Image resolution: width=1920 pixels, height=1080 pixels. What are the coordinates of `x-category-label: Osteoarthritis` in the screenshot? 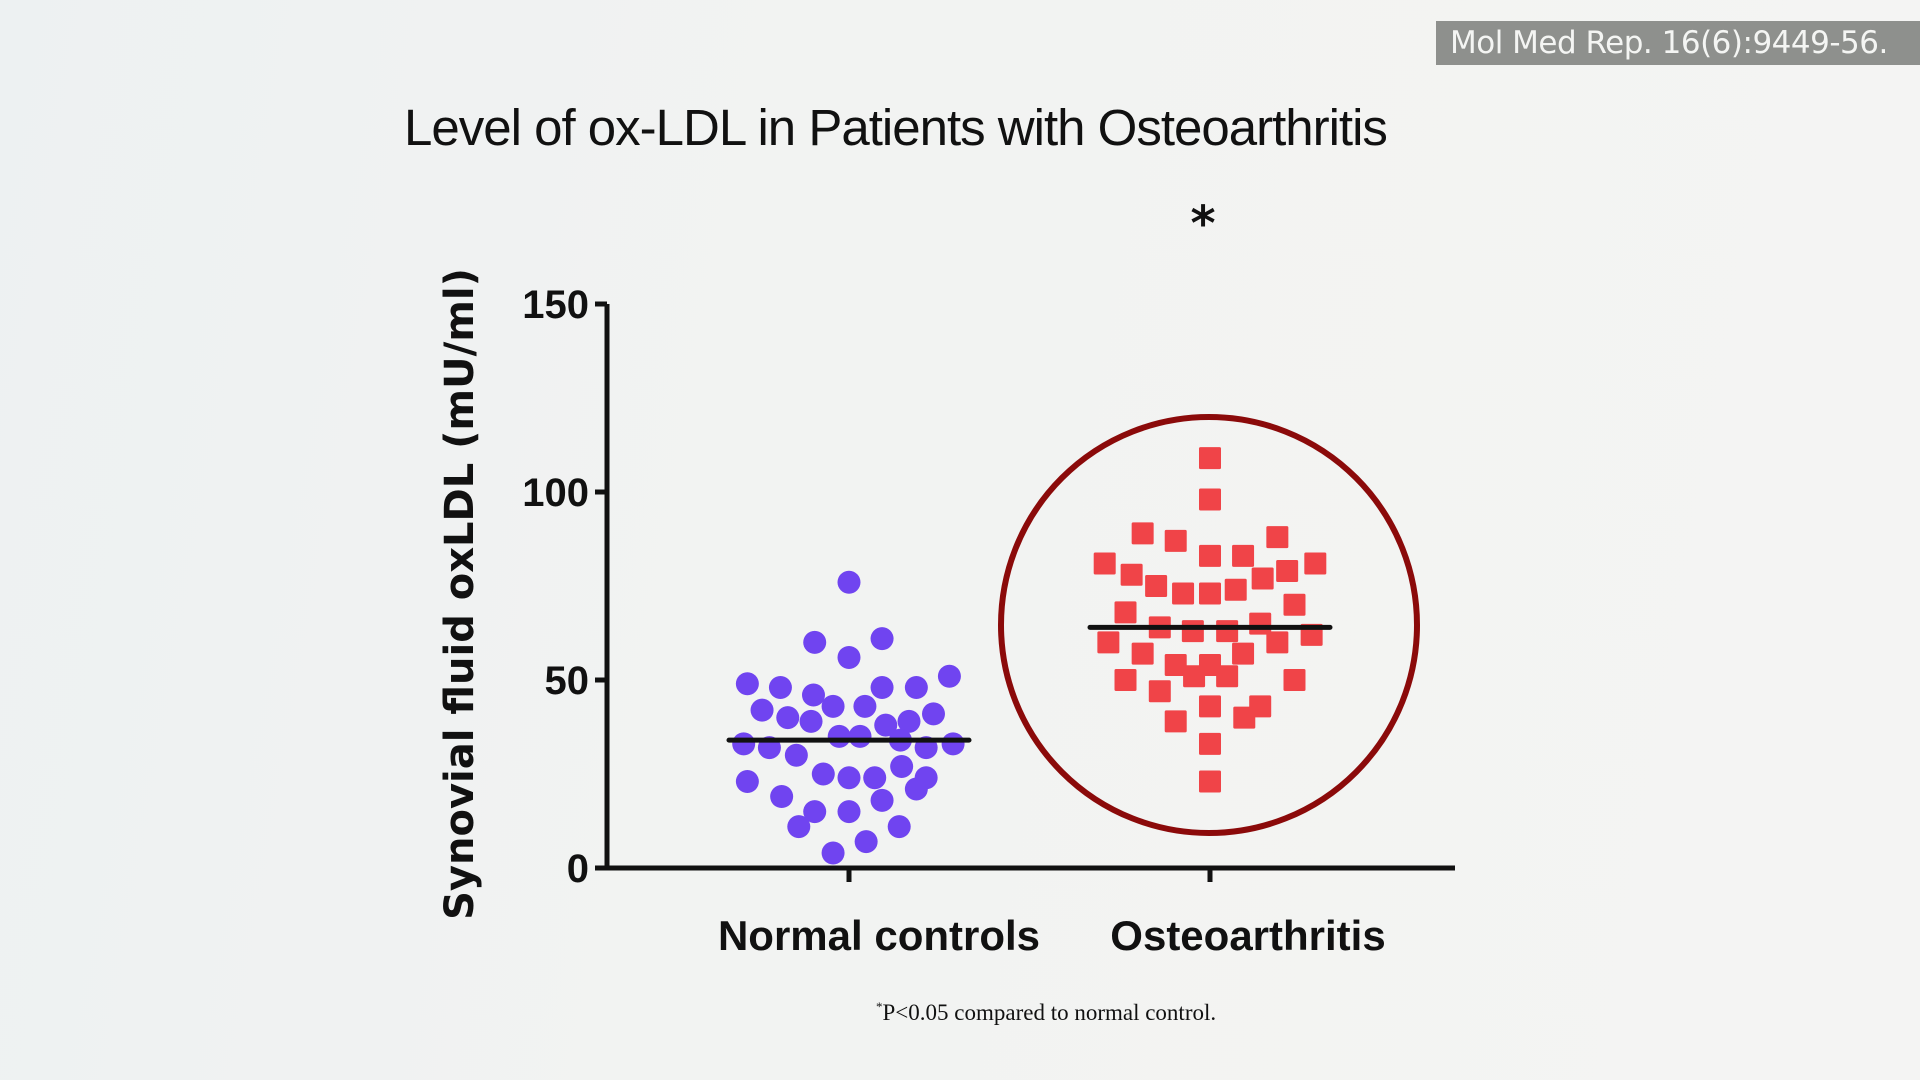 It's located at (1247, 935).